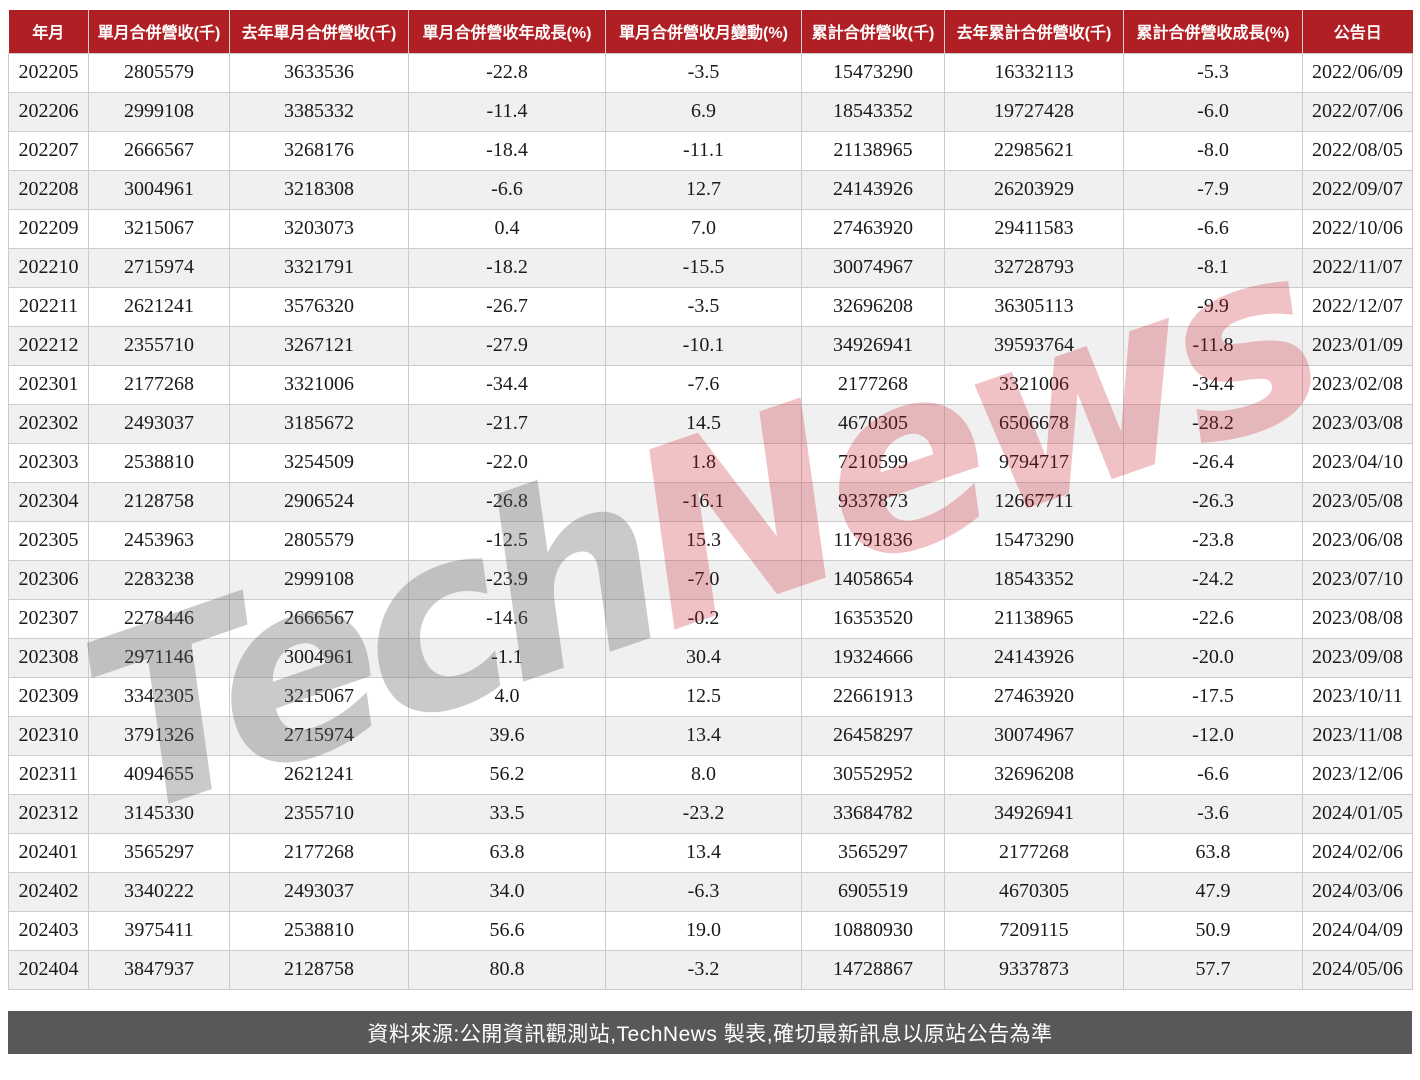  What do you see at coordinates (873, 462) in the screenshot?
I see `cell: 7210599` at bounding box center [873, 462].